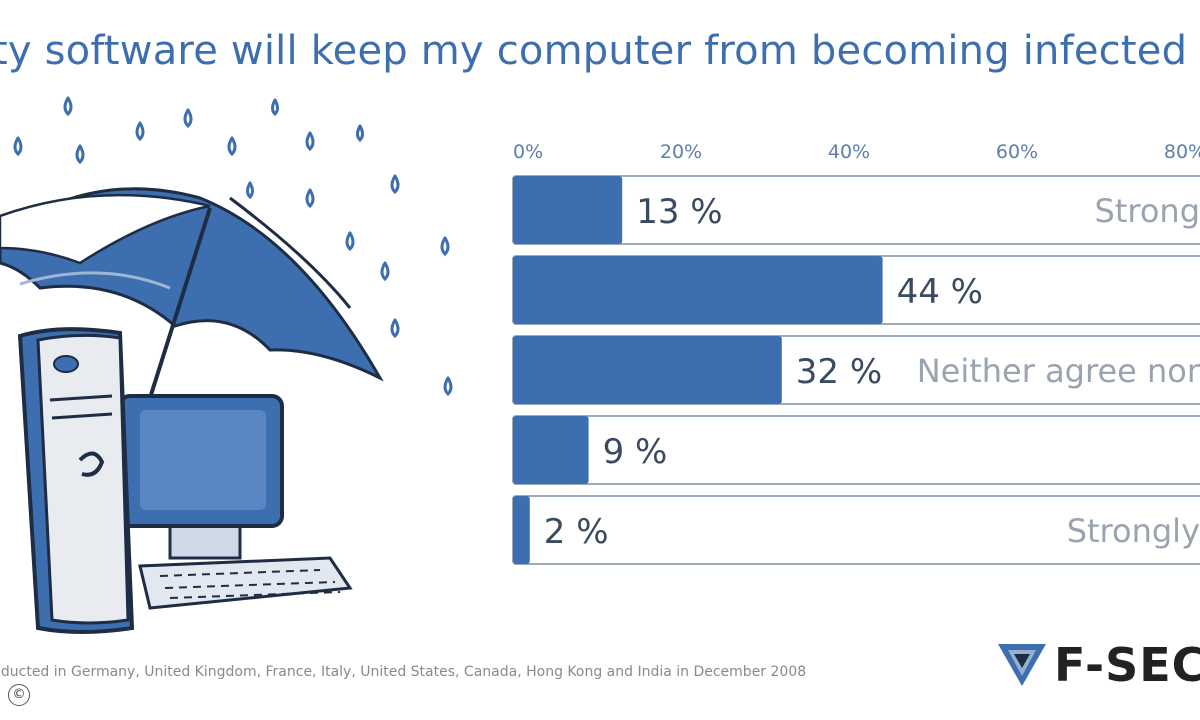  What do you see at coordinates (1058, 371) in the screenshot?
I see `bar-category-label: Neither agree nor` at bounding box center [1058, 371].